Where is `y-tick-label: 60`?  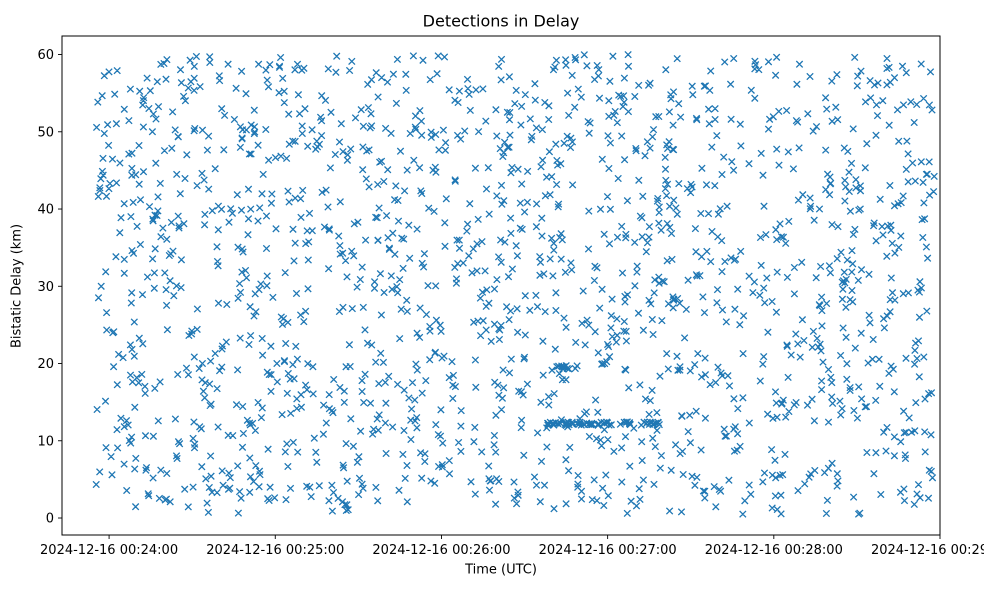 y-tick-label: 60 is located at coordinates (45, 55).